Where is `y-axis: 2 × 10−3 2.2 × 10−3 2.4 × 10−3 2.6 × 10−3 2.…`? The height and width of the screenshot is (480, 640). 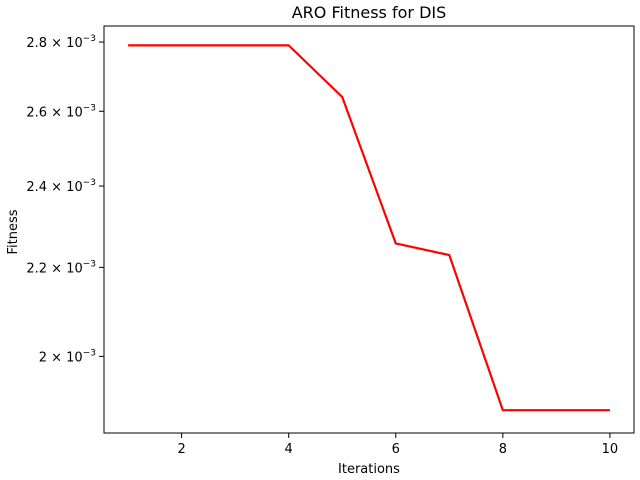 y-axis: 2 × 10−3 2.2 × 10−3 2.4 × 10−3 2.6 × 10−3 2.… is located at coordinates (65, 199).